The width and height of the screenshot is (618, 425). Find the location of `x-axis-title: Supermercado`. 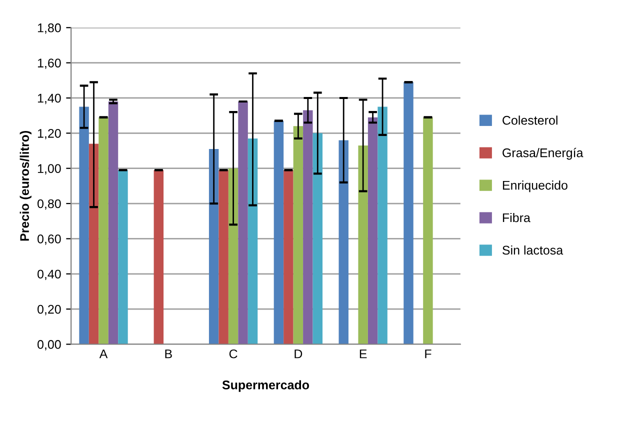

x-axis-title: Supermercado is located at coordinates (266, 386).